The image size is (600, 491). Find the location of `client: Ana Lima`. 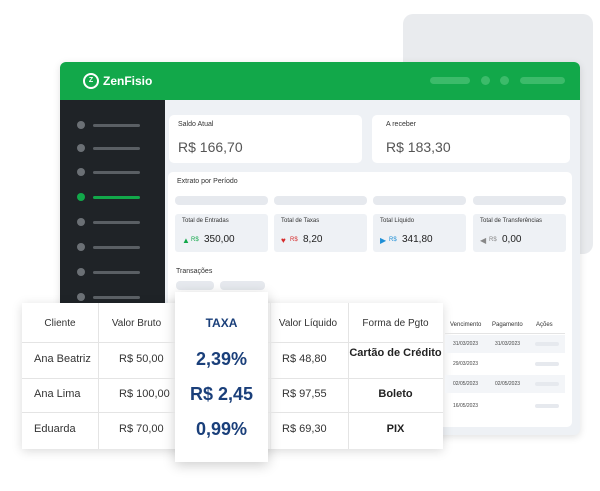

client: Ana Lima is located at coordinates (57, 394).